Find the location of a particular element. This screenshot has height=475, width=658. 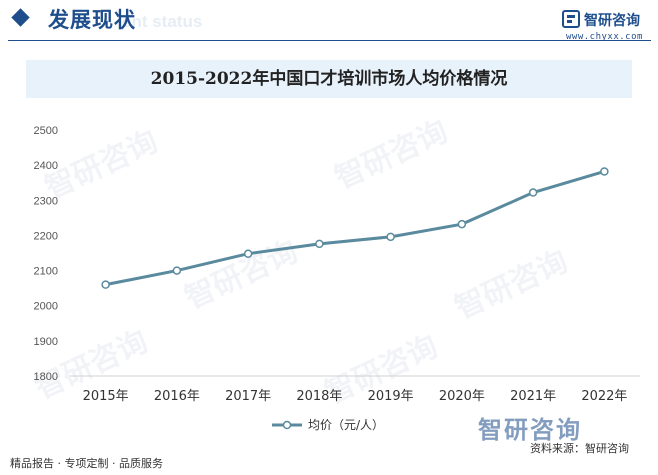

section-title: 发展现状 is located at coordinates (92, 20).